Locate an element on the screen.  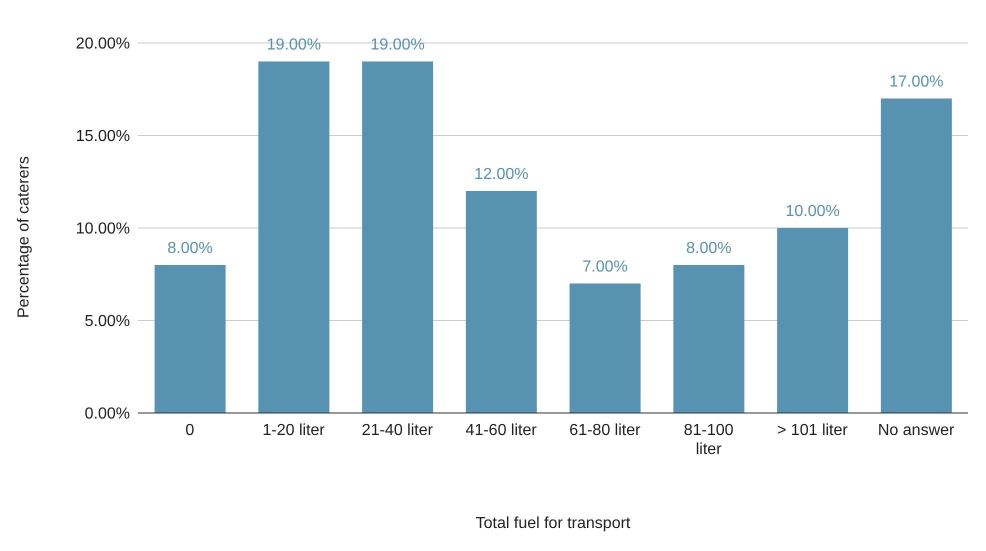
data-label: 10.00% is located at coordinates (812, 211).